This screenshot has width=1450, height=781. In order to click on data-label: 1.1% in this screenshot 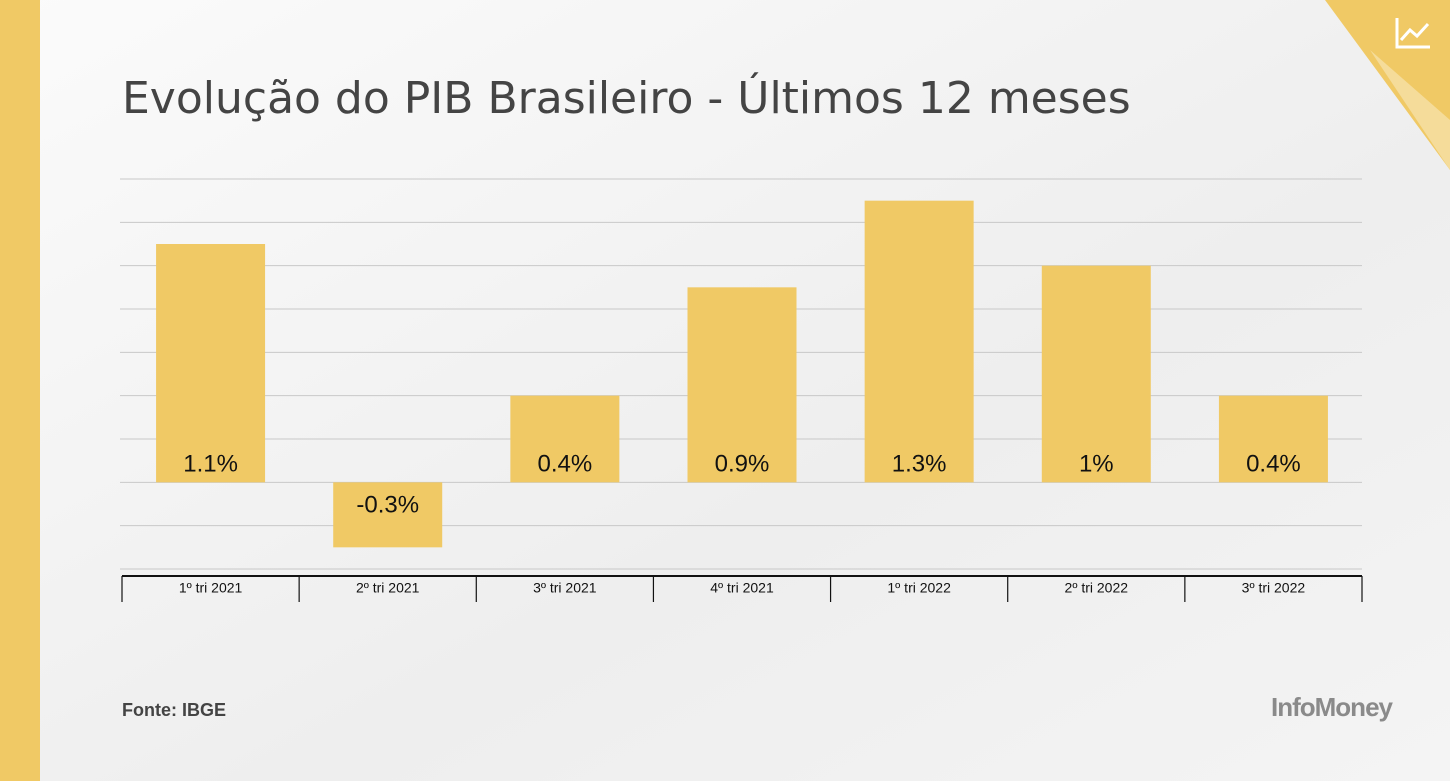, I will do `click(210, 464)`.